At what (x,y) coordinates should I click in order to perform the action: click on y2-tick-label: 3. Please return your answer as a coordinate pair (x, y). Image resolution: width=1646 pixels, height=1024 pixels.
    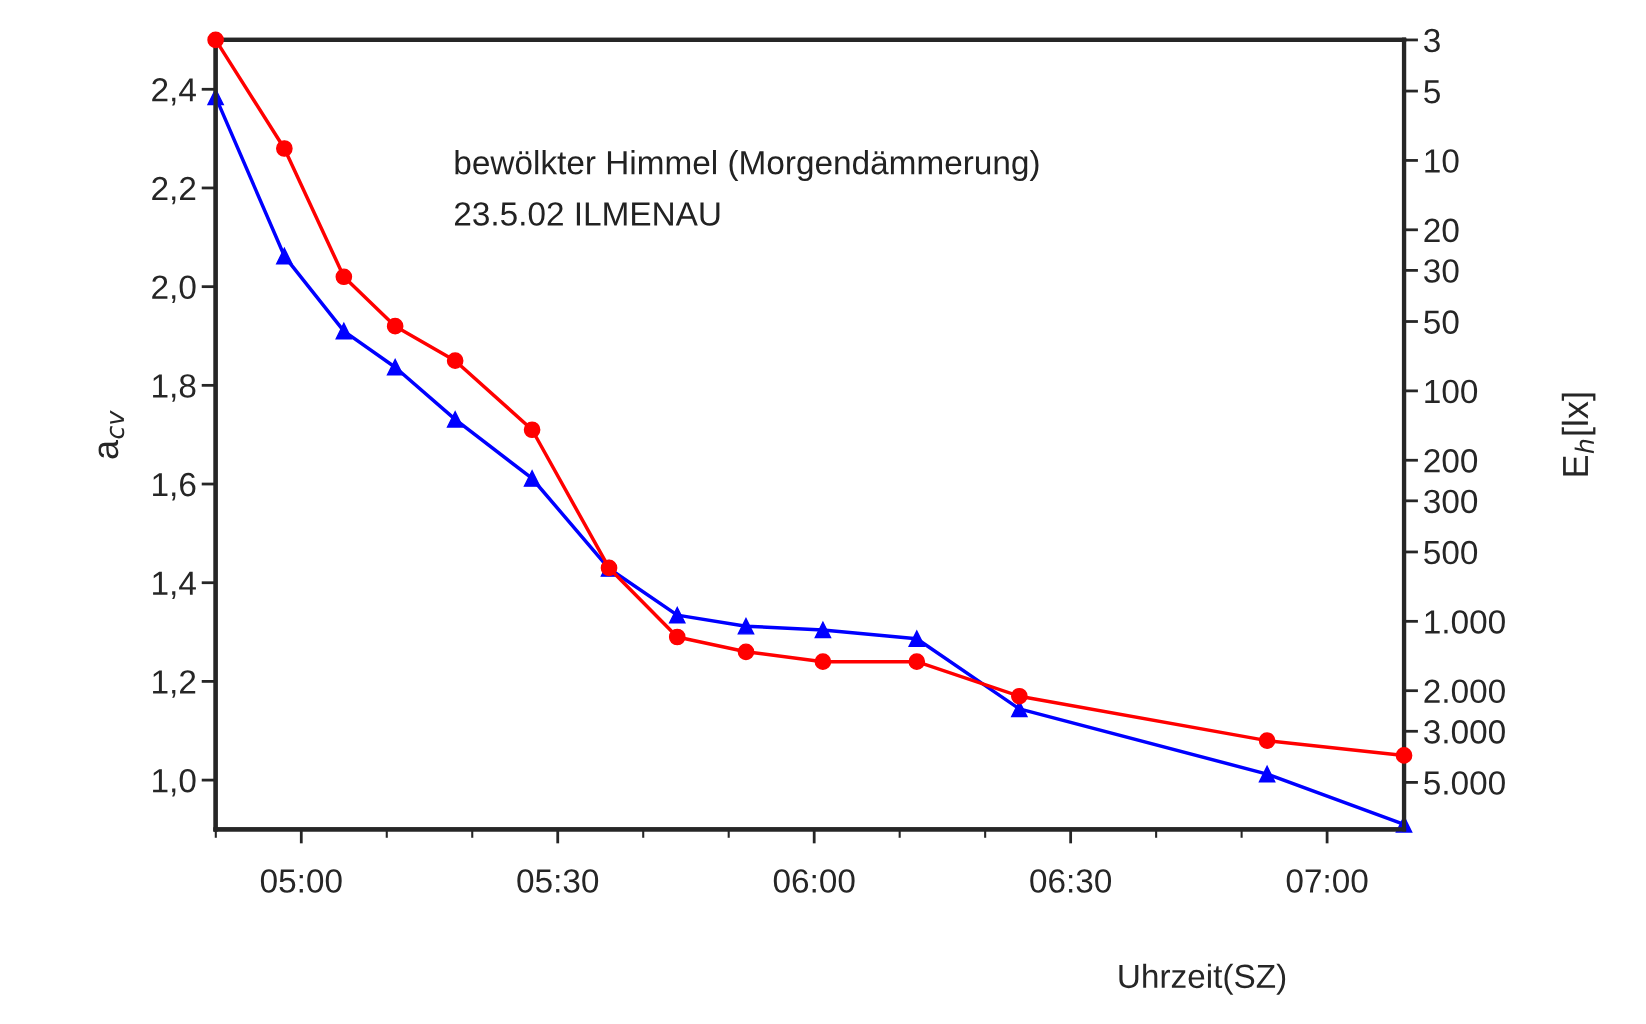
    Looking at the image, I should click on (1432, 40).